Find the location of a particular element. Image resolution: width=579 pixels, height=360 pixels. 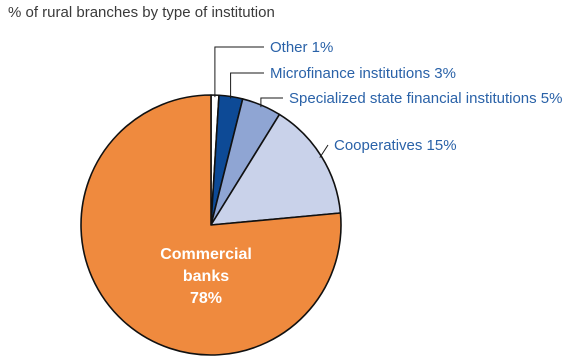

leader-line-microfinance-institutions is located at coordinates (247, 85).